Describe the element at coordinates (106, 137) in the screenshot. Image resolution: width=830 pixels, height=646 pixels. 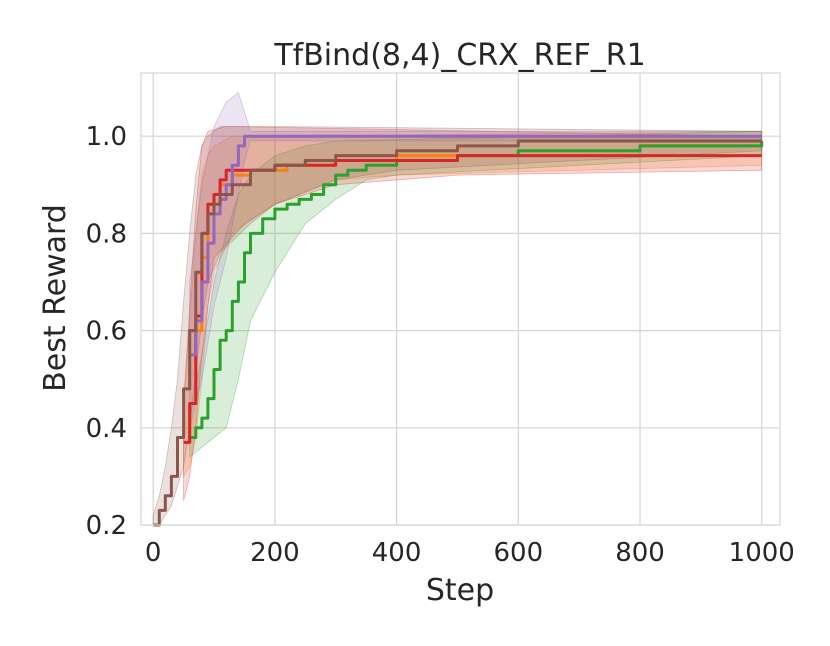
I see `y-tick-label: 1.0` at that location.